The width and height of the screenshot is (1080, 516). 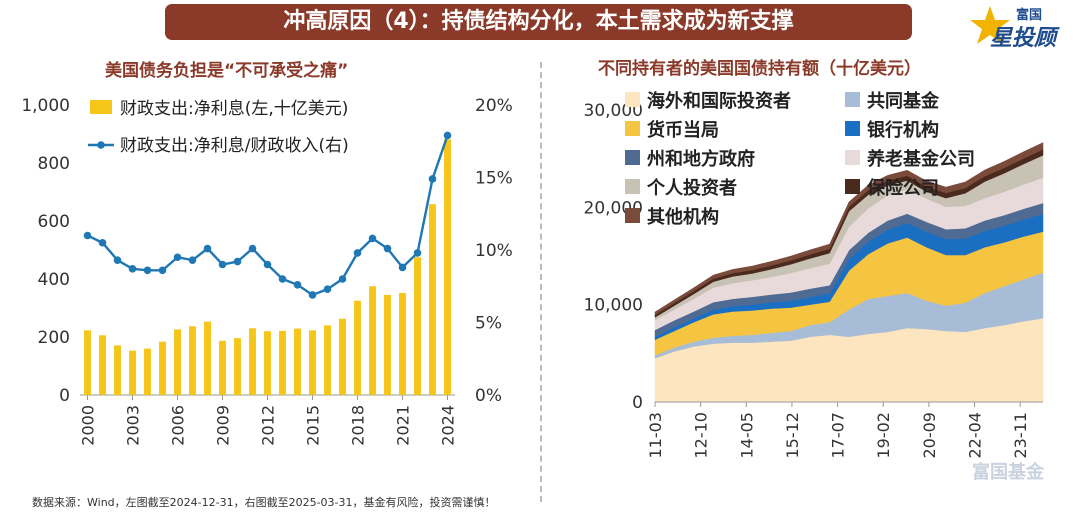 What do you see at coordinates (132, 269) in the screenshot?
I see `ratio-point-2003` at bounding box center [132, 269].